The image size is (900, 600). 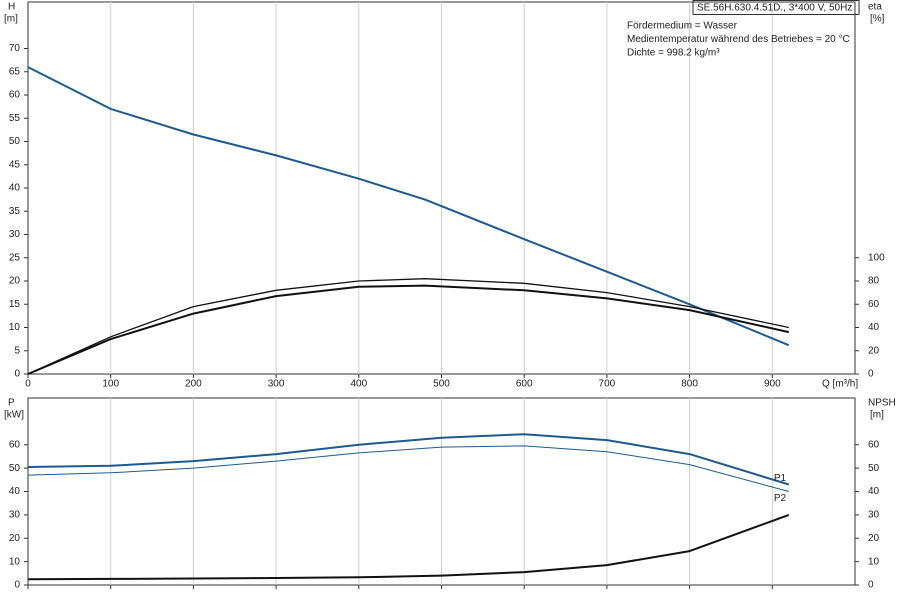 What do you see at coordinates (772, 384) in the screenshot?
I see `x-tick-label: 900` at bounding box center [772, 384].